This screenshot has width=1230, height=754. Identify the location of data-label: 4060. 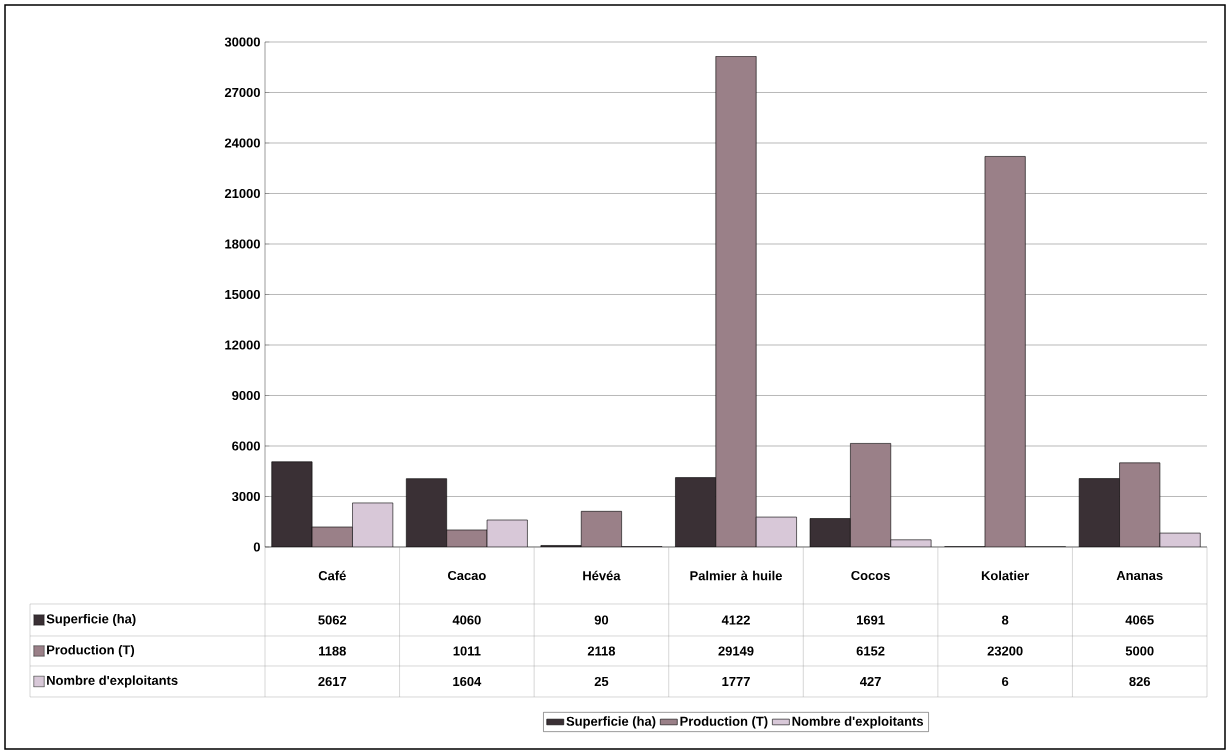
(466, 620).